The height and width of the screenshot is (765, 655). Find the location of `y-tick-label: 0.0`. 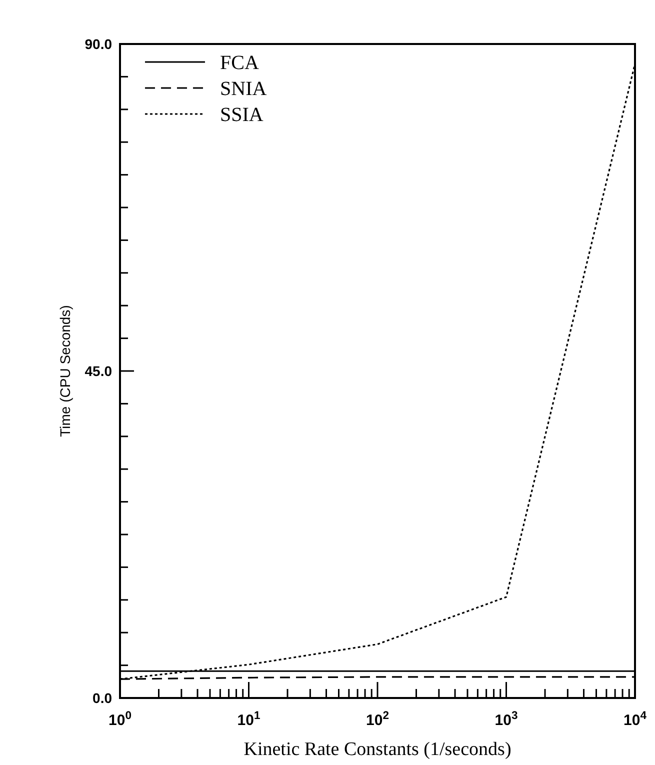

y-tick-label: 0.0 is located at coordinates (102, 698).